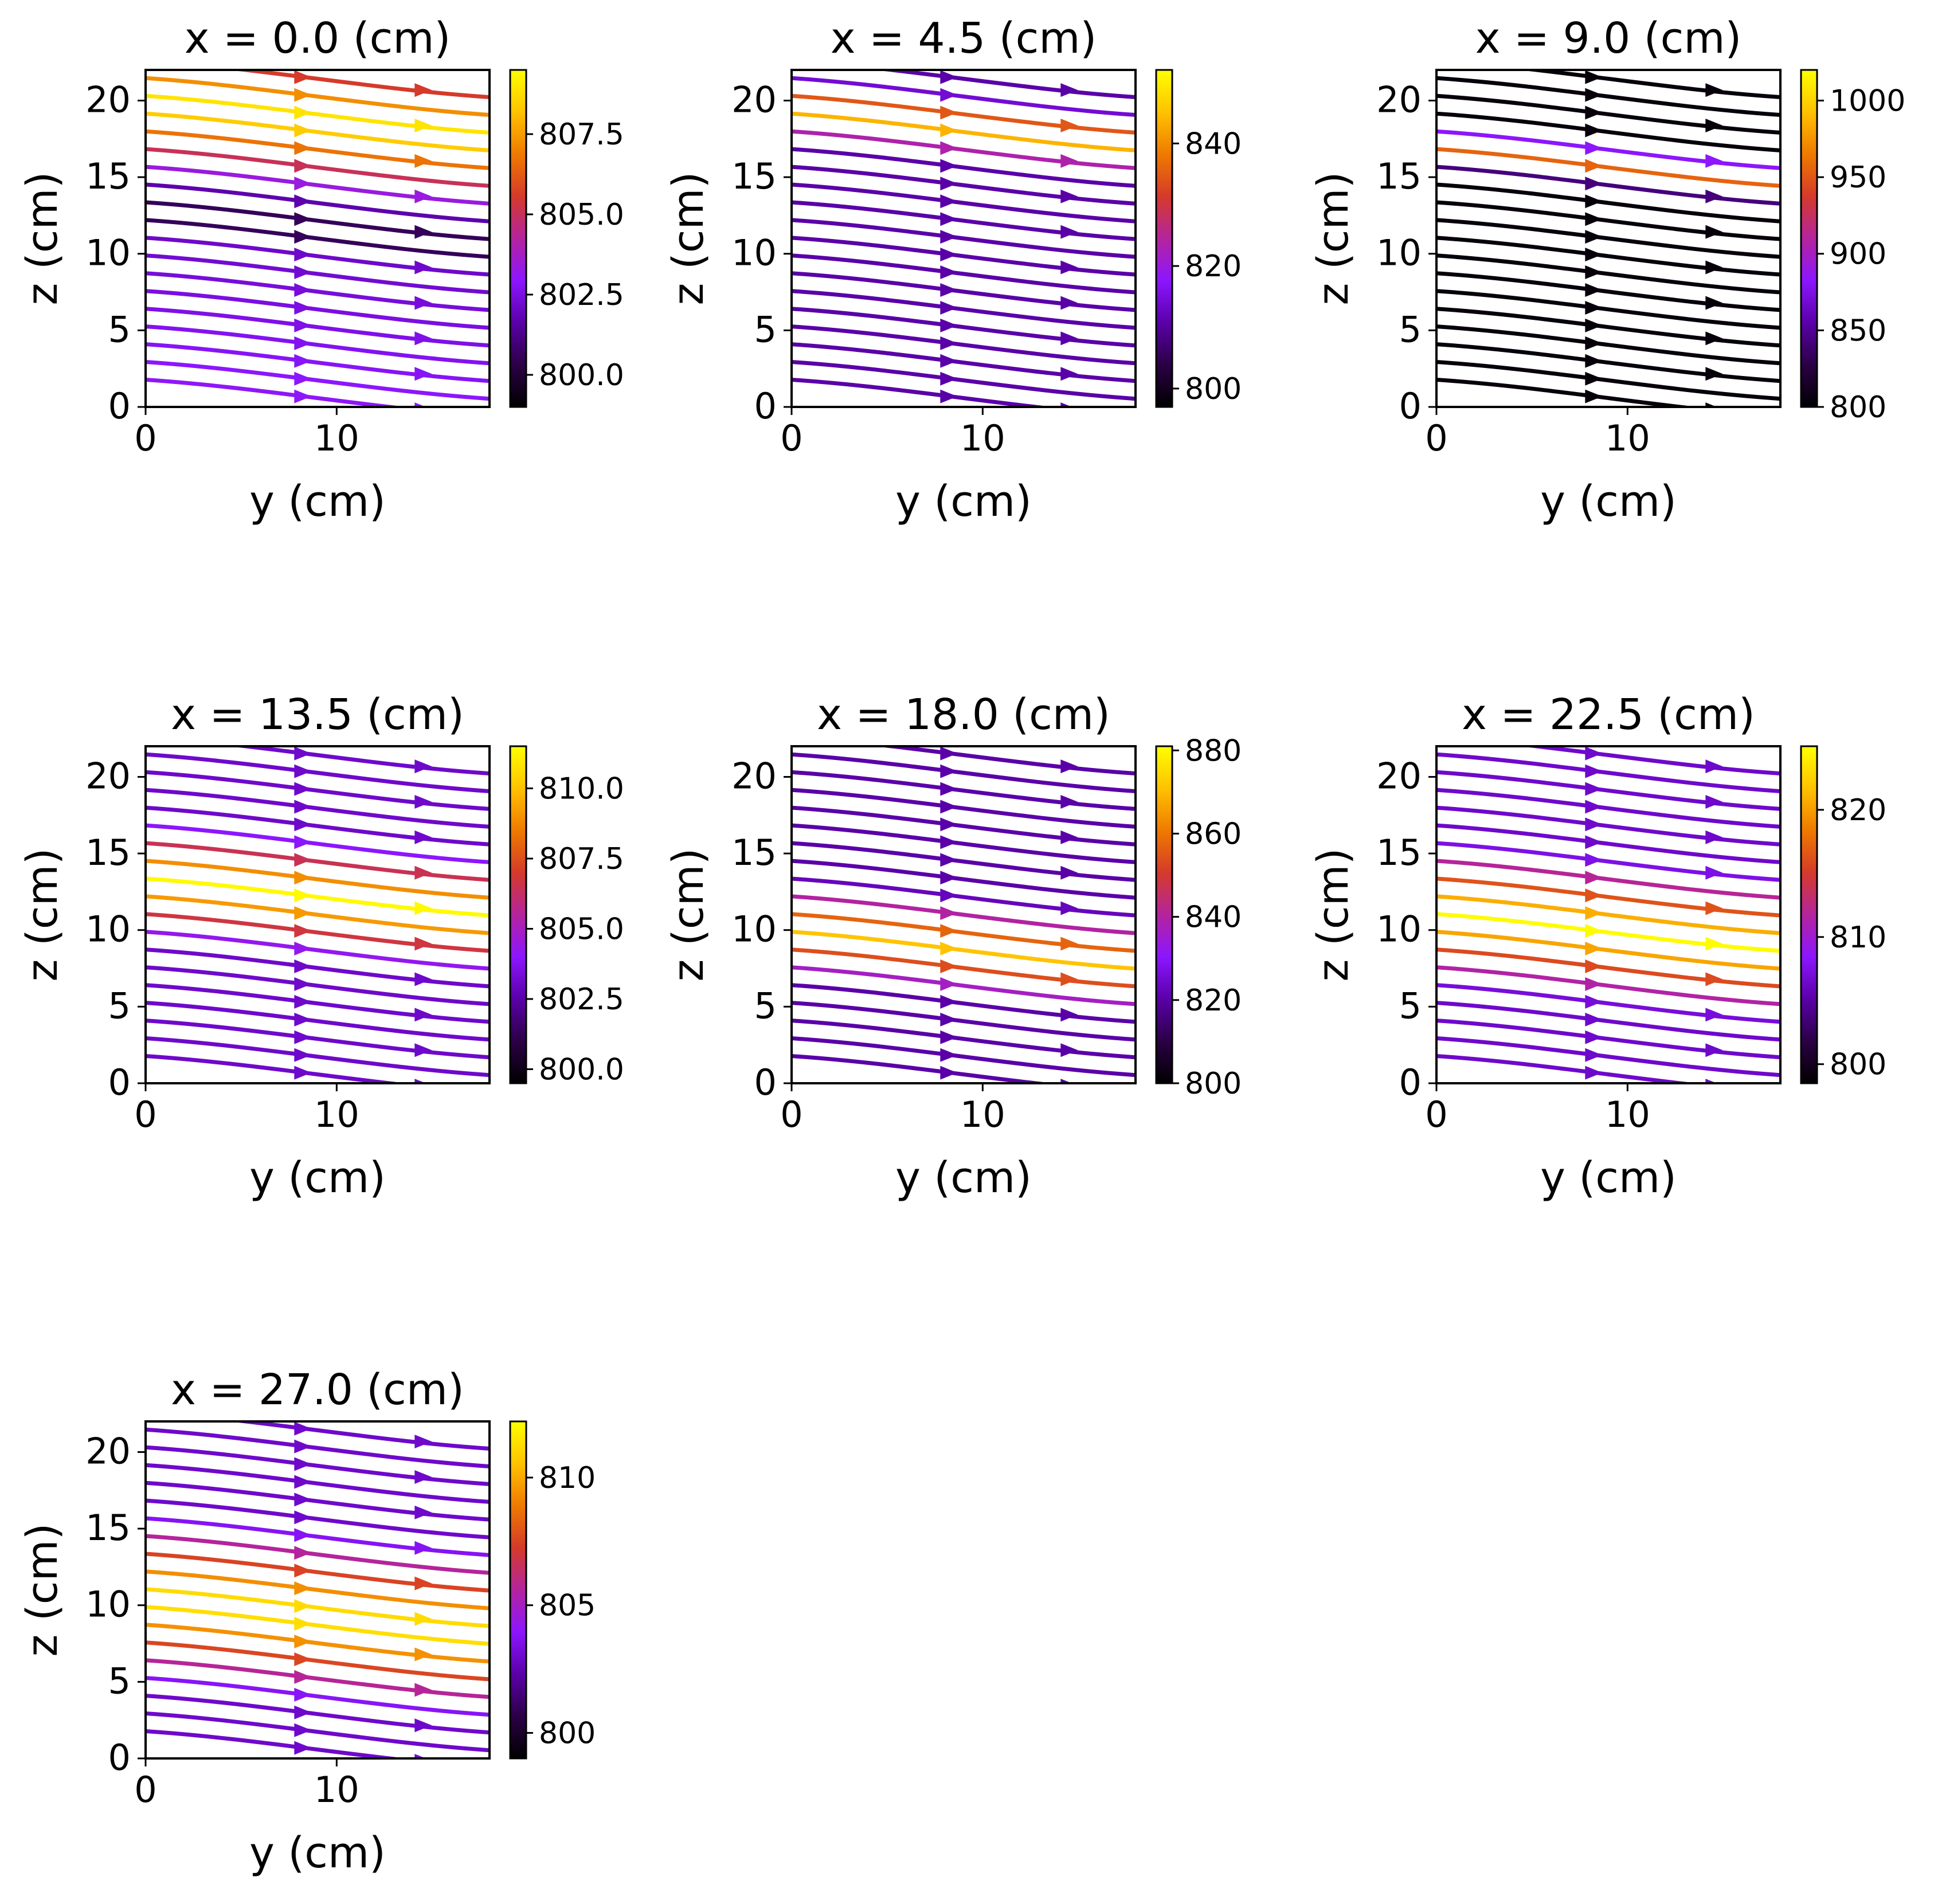 The height and width of the screenshot is (1904, 1934). I want to click on colorbar-tick-label: 900, so click(1858, 255).